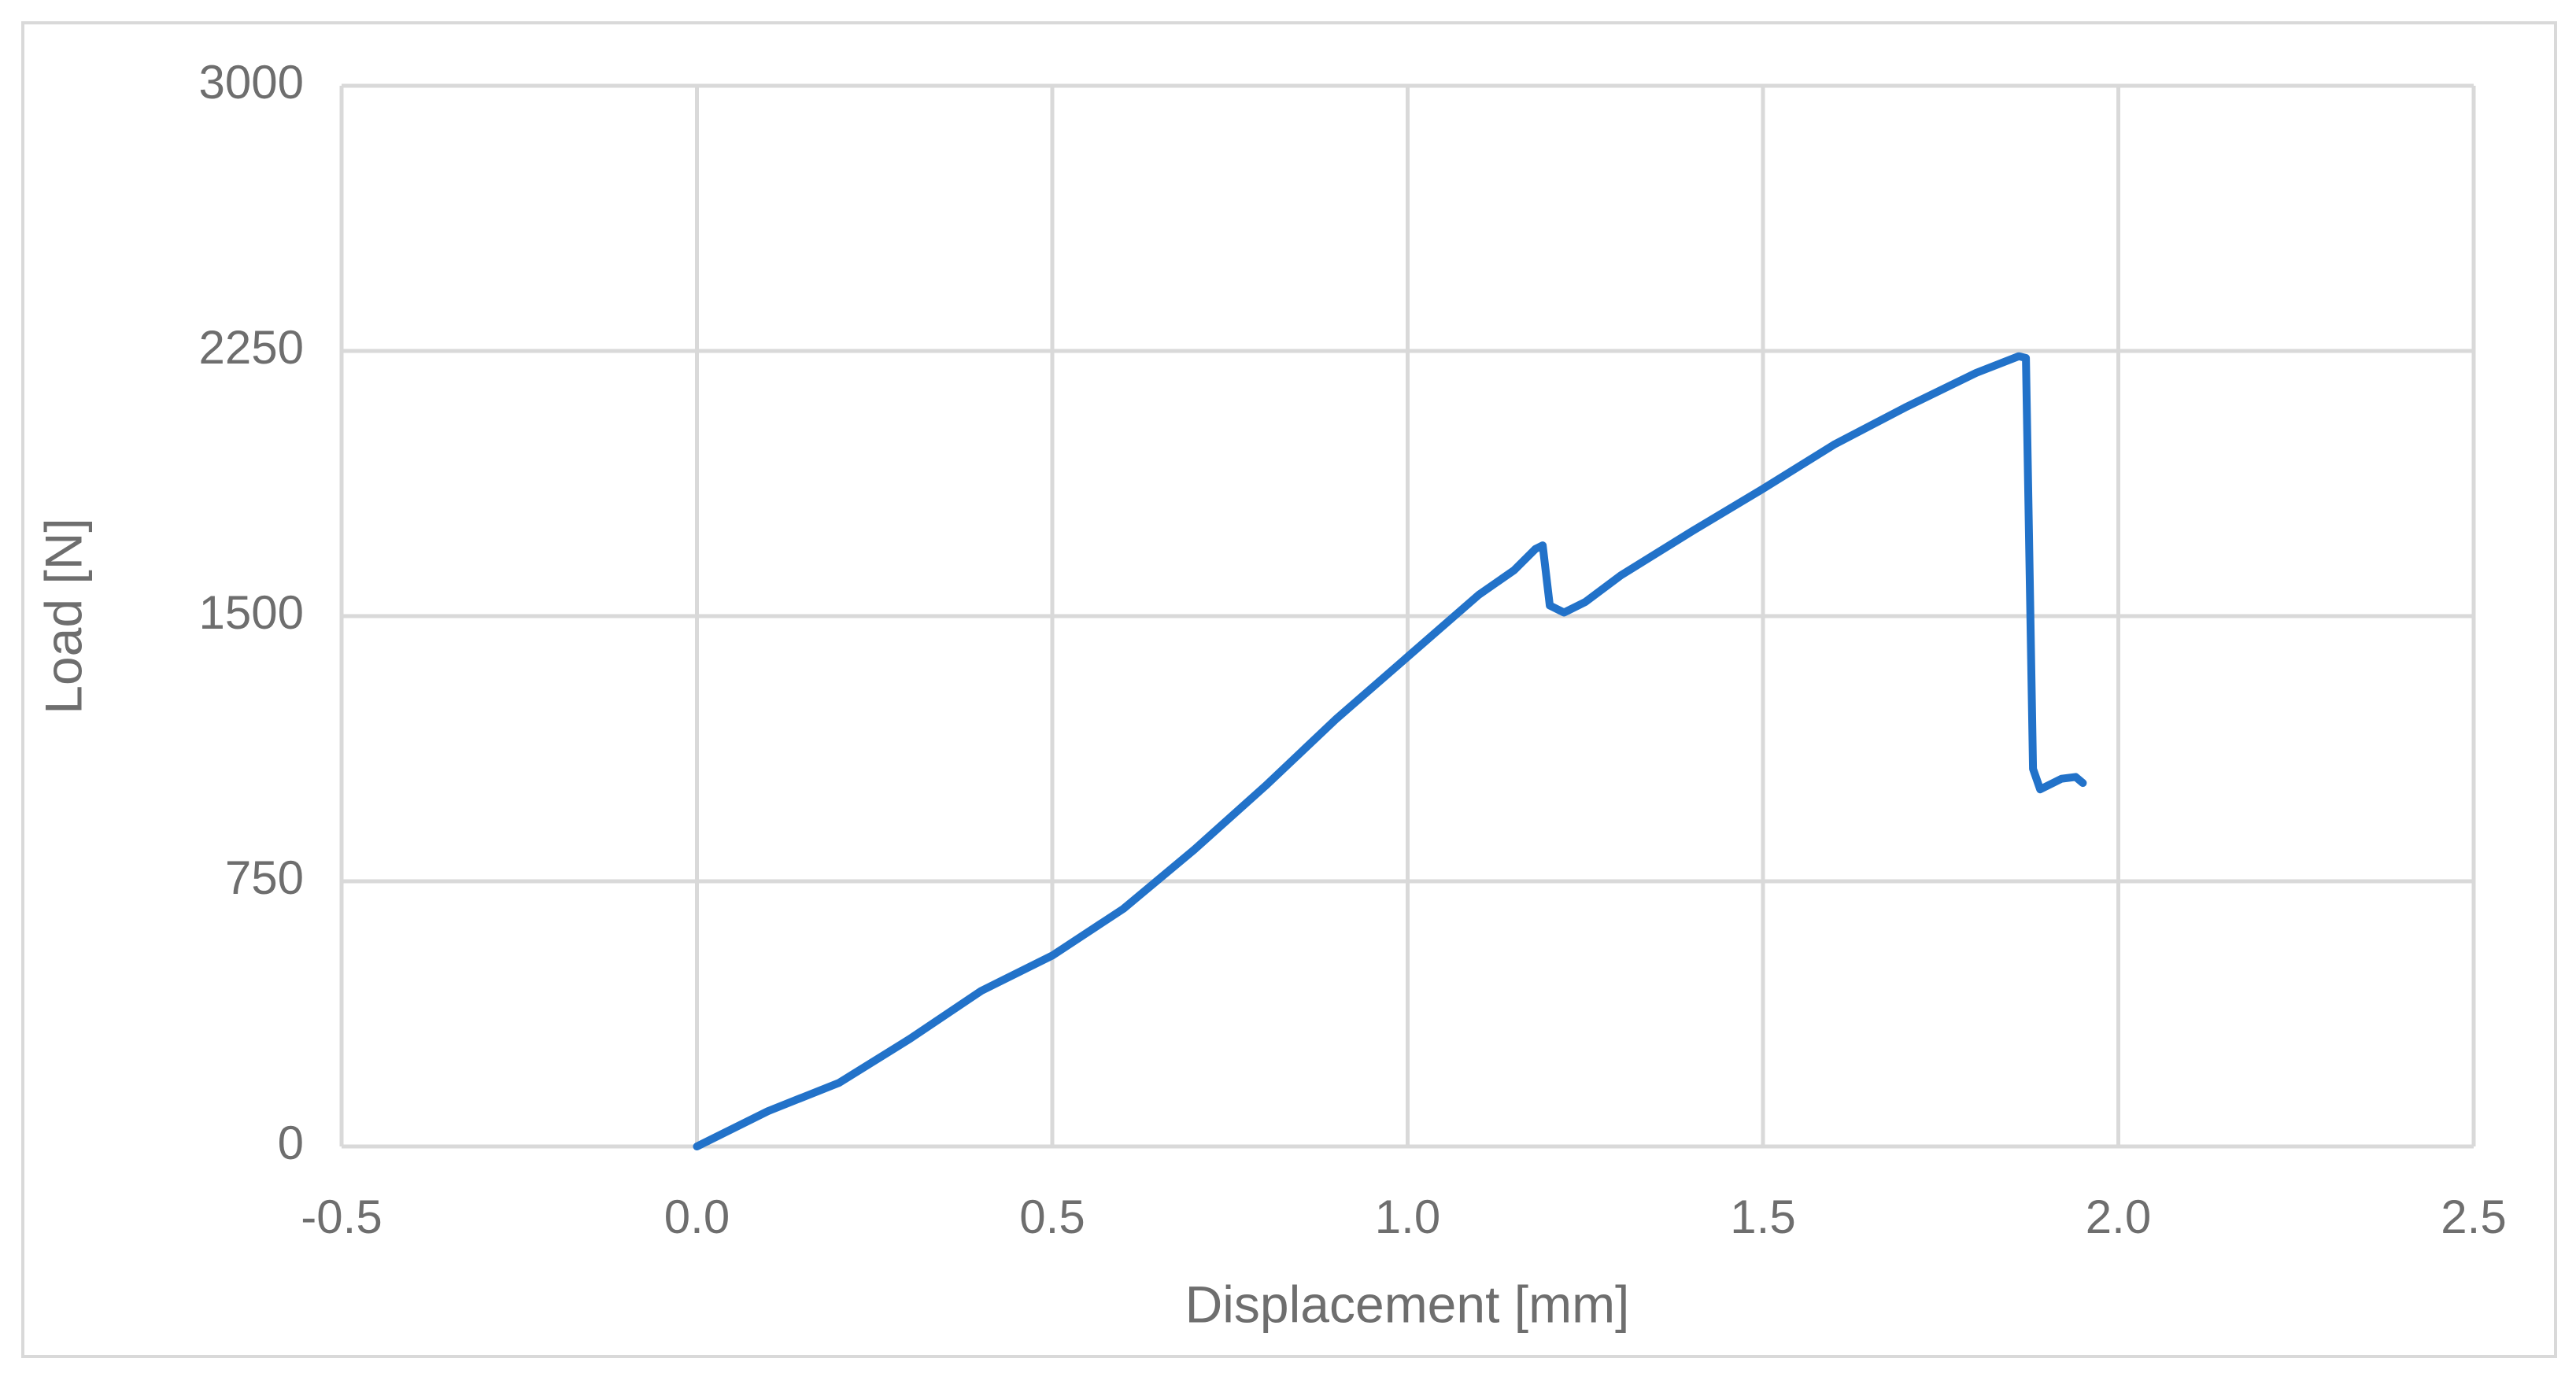 The height and width of the screenshot is (1377, 2576). Describe the element at coordinates (1407, 1304) in the screenshot. I see `x-axis-title: Displacement [mm]` at that location.